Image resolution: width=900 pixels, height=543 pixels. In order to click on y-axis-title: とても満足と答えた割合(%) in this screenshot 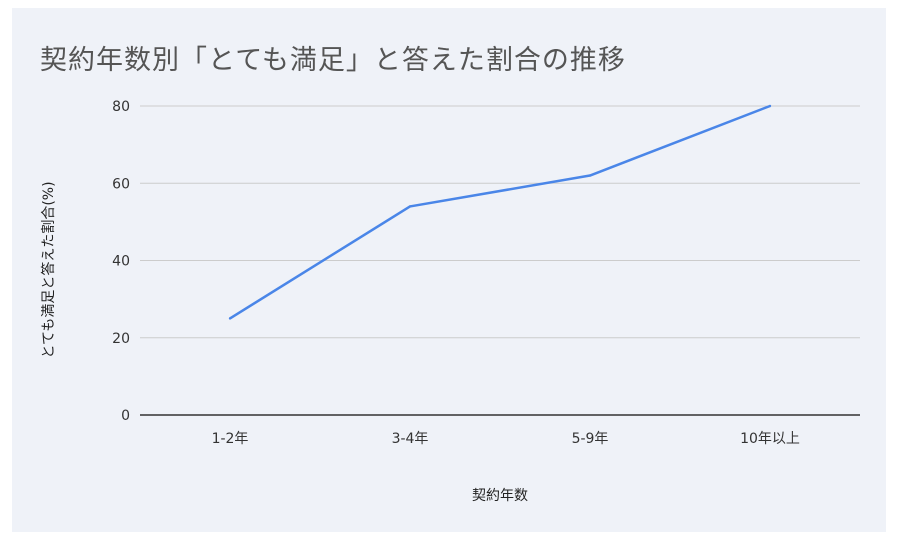, I will do `click(48, 269)`.